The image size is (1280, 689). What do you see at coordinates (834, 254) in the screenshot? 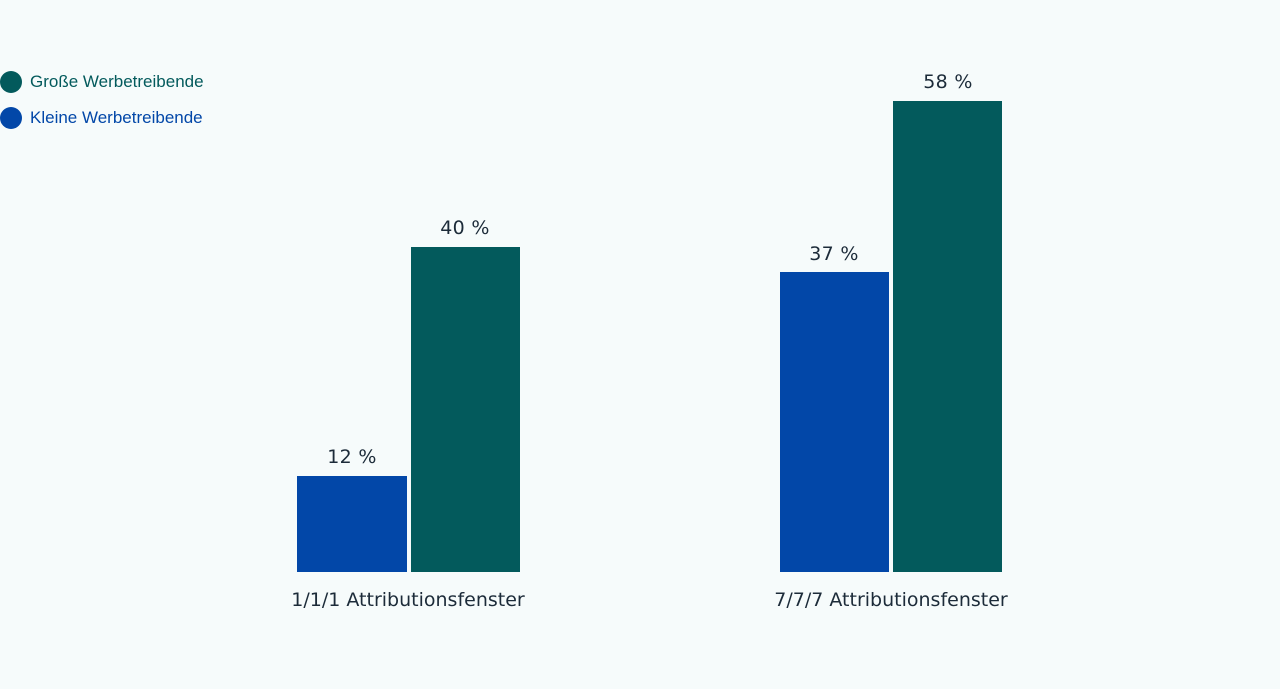
I see `bar-value-label: 37 %` at bounding box center [834, 254].